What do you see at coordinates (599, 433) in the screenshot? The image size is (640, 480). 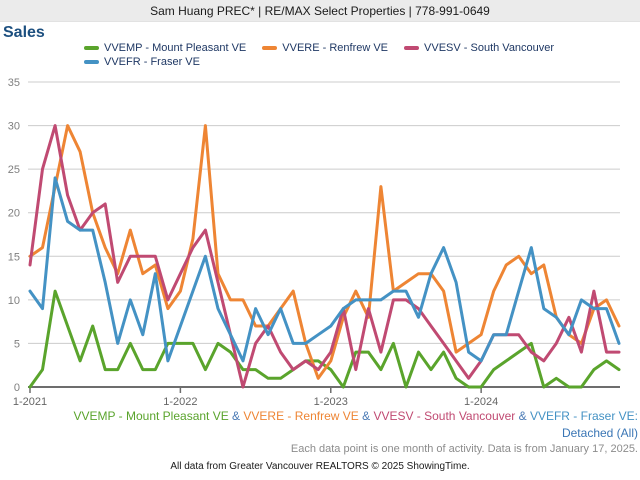 I see `footer-subtype: Detached (All)` at bounding box center [599, 433].